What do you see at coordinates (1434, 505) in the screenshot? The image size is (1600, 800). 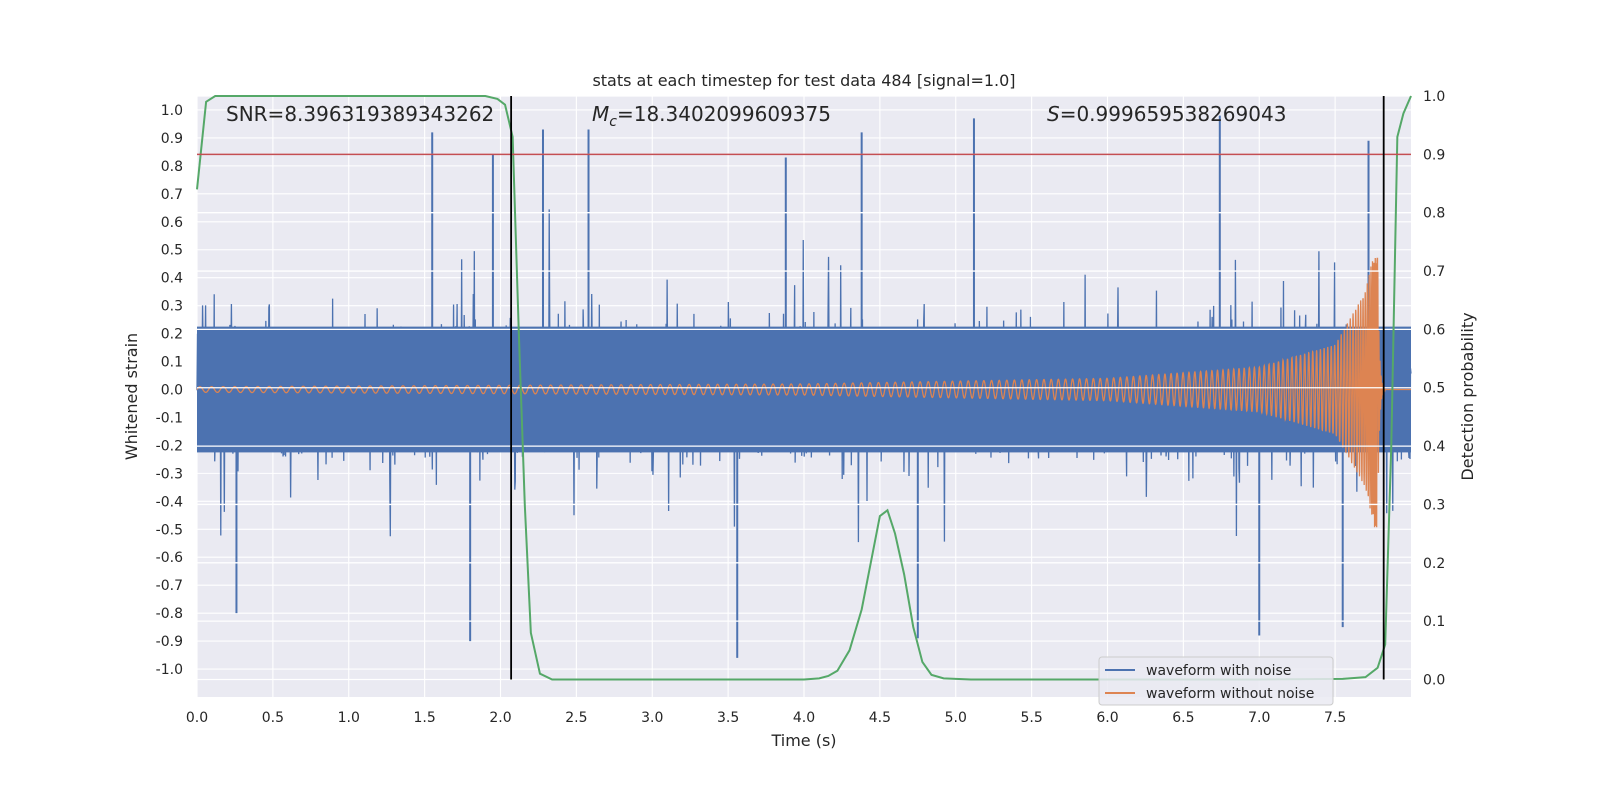 I see `right-y-tick-label: 0.3` at bounding box center [1434, 505].